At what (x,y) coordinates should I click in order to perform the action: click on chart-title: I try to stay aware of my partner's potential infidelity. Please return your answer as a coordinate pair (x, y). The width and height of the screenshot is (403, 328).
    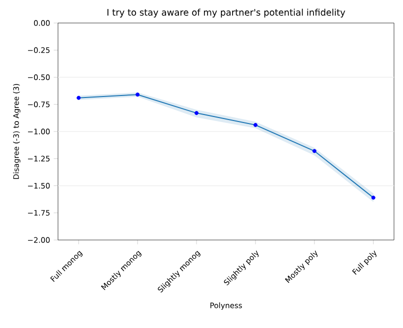
    Looking at the image, I should click on (226, 13).